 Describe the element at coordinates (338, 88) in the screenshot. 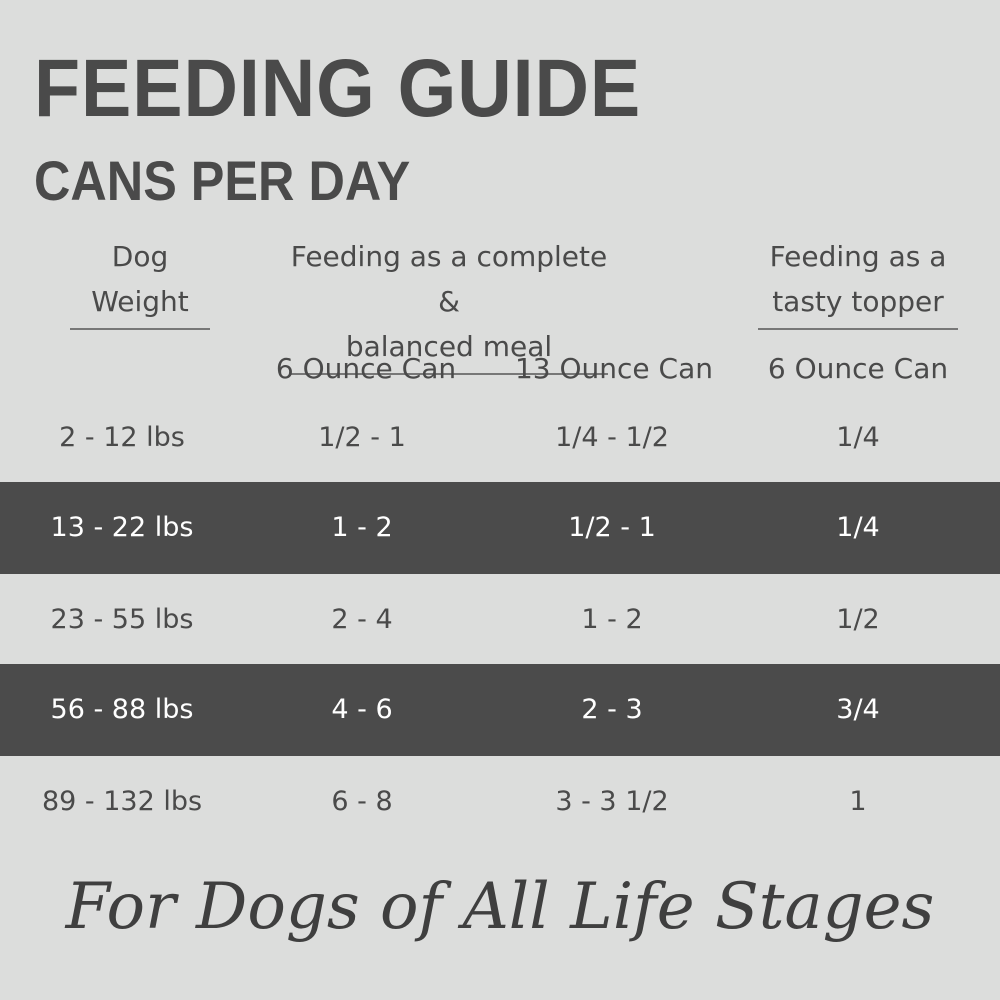

I see `title: FEEDING GUIDE` at that location.